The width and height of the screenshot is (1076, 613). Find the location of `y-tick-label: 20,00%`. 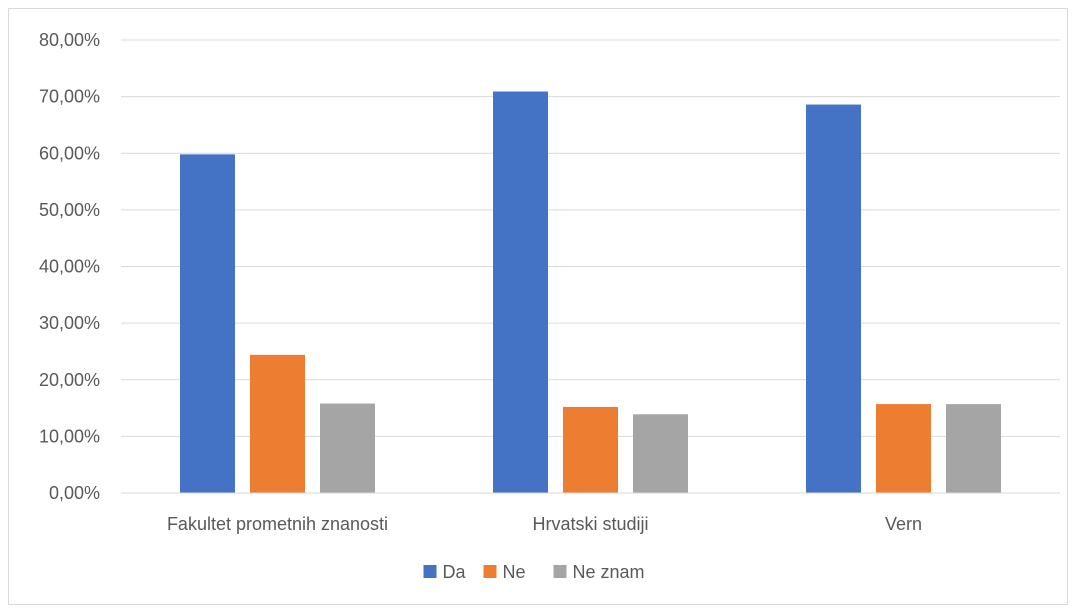

y-tick-label: 20,00% is located at coordinates (69, 380).